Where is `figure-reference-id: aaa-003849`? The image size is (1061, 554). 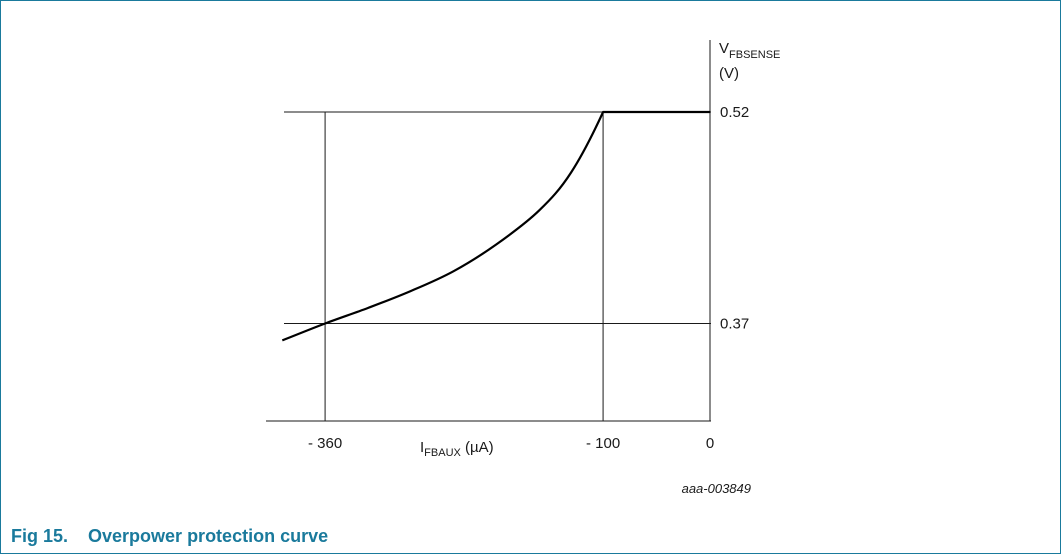 figure-reference-id: aaa-003849 is located at coordinates (716, 488).